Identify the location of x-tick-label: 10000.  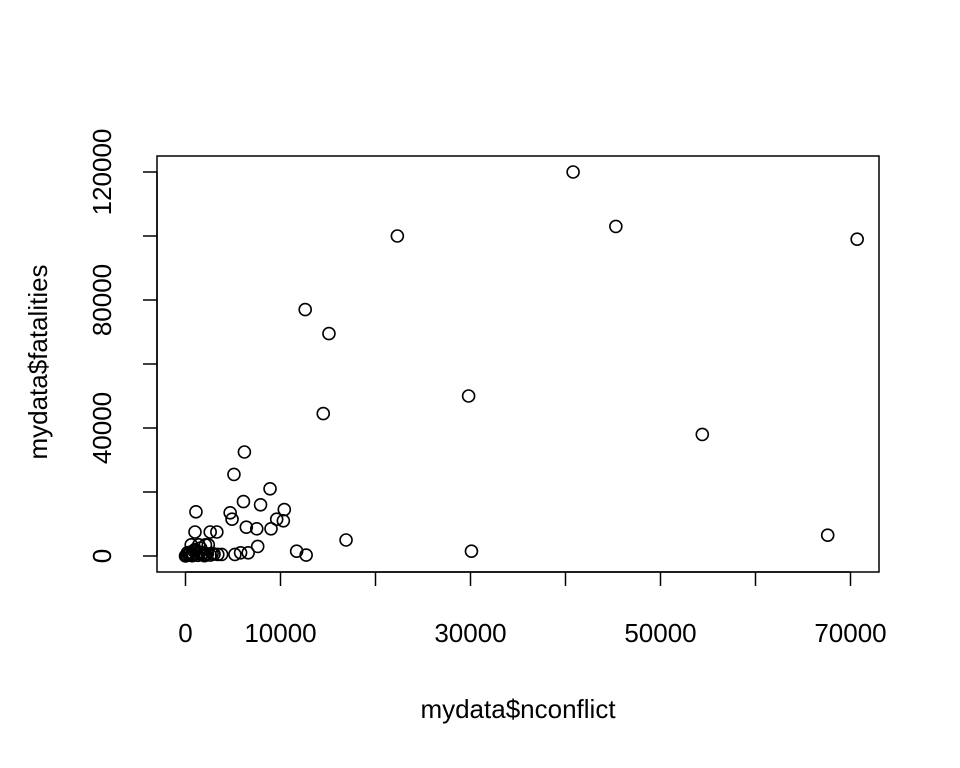
(280, 633).